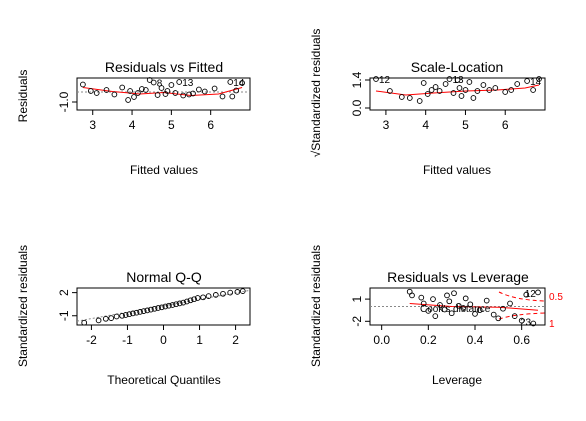 This screenshot has height=421, width=586. Describe the element at coordinates (528, 308) in the screenshot. I see `point-labels: 12 23` at that location.